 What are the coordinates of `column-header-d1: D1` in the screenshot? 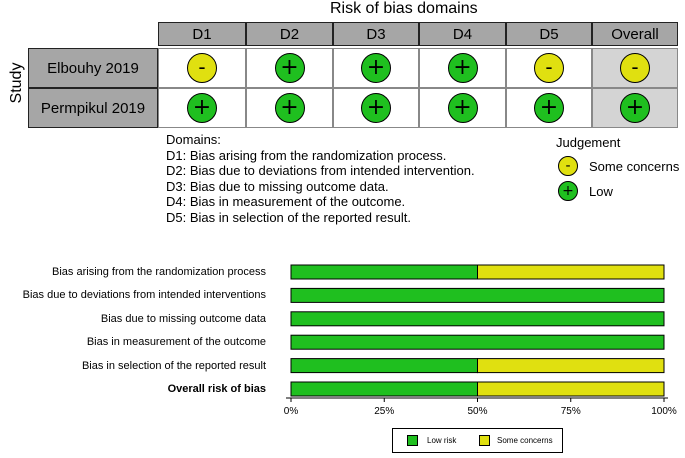 It's located at (202, 34).